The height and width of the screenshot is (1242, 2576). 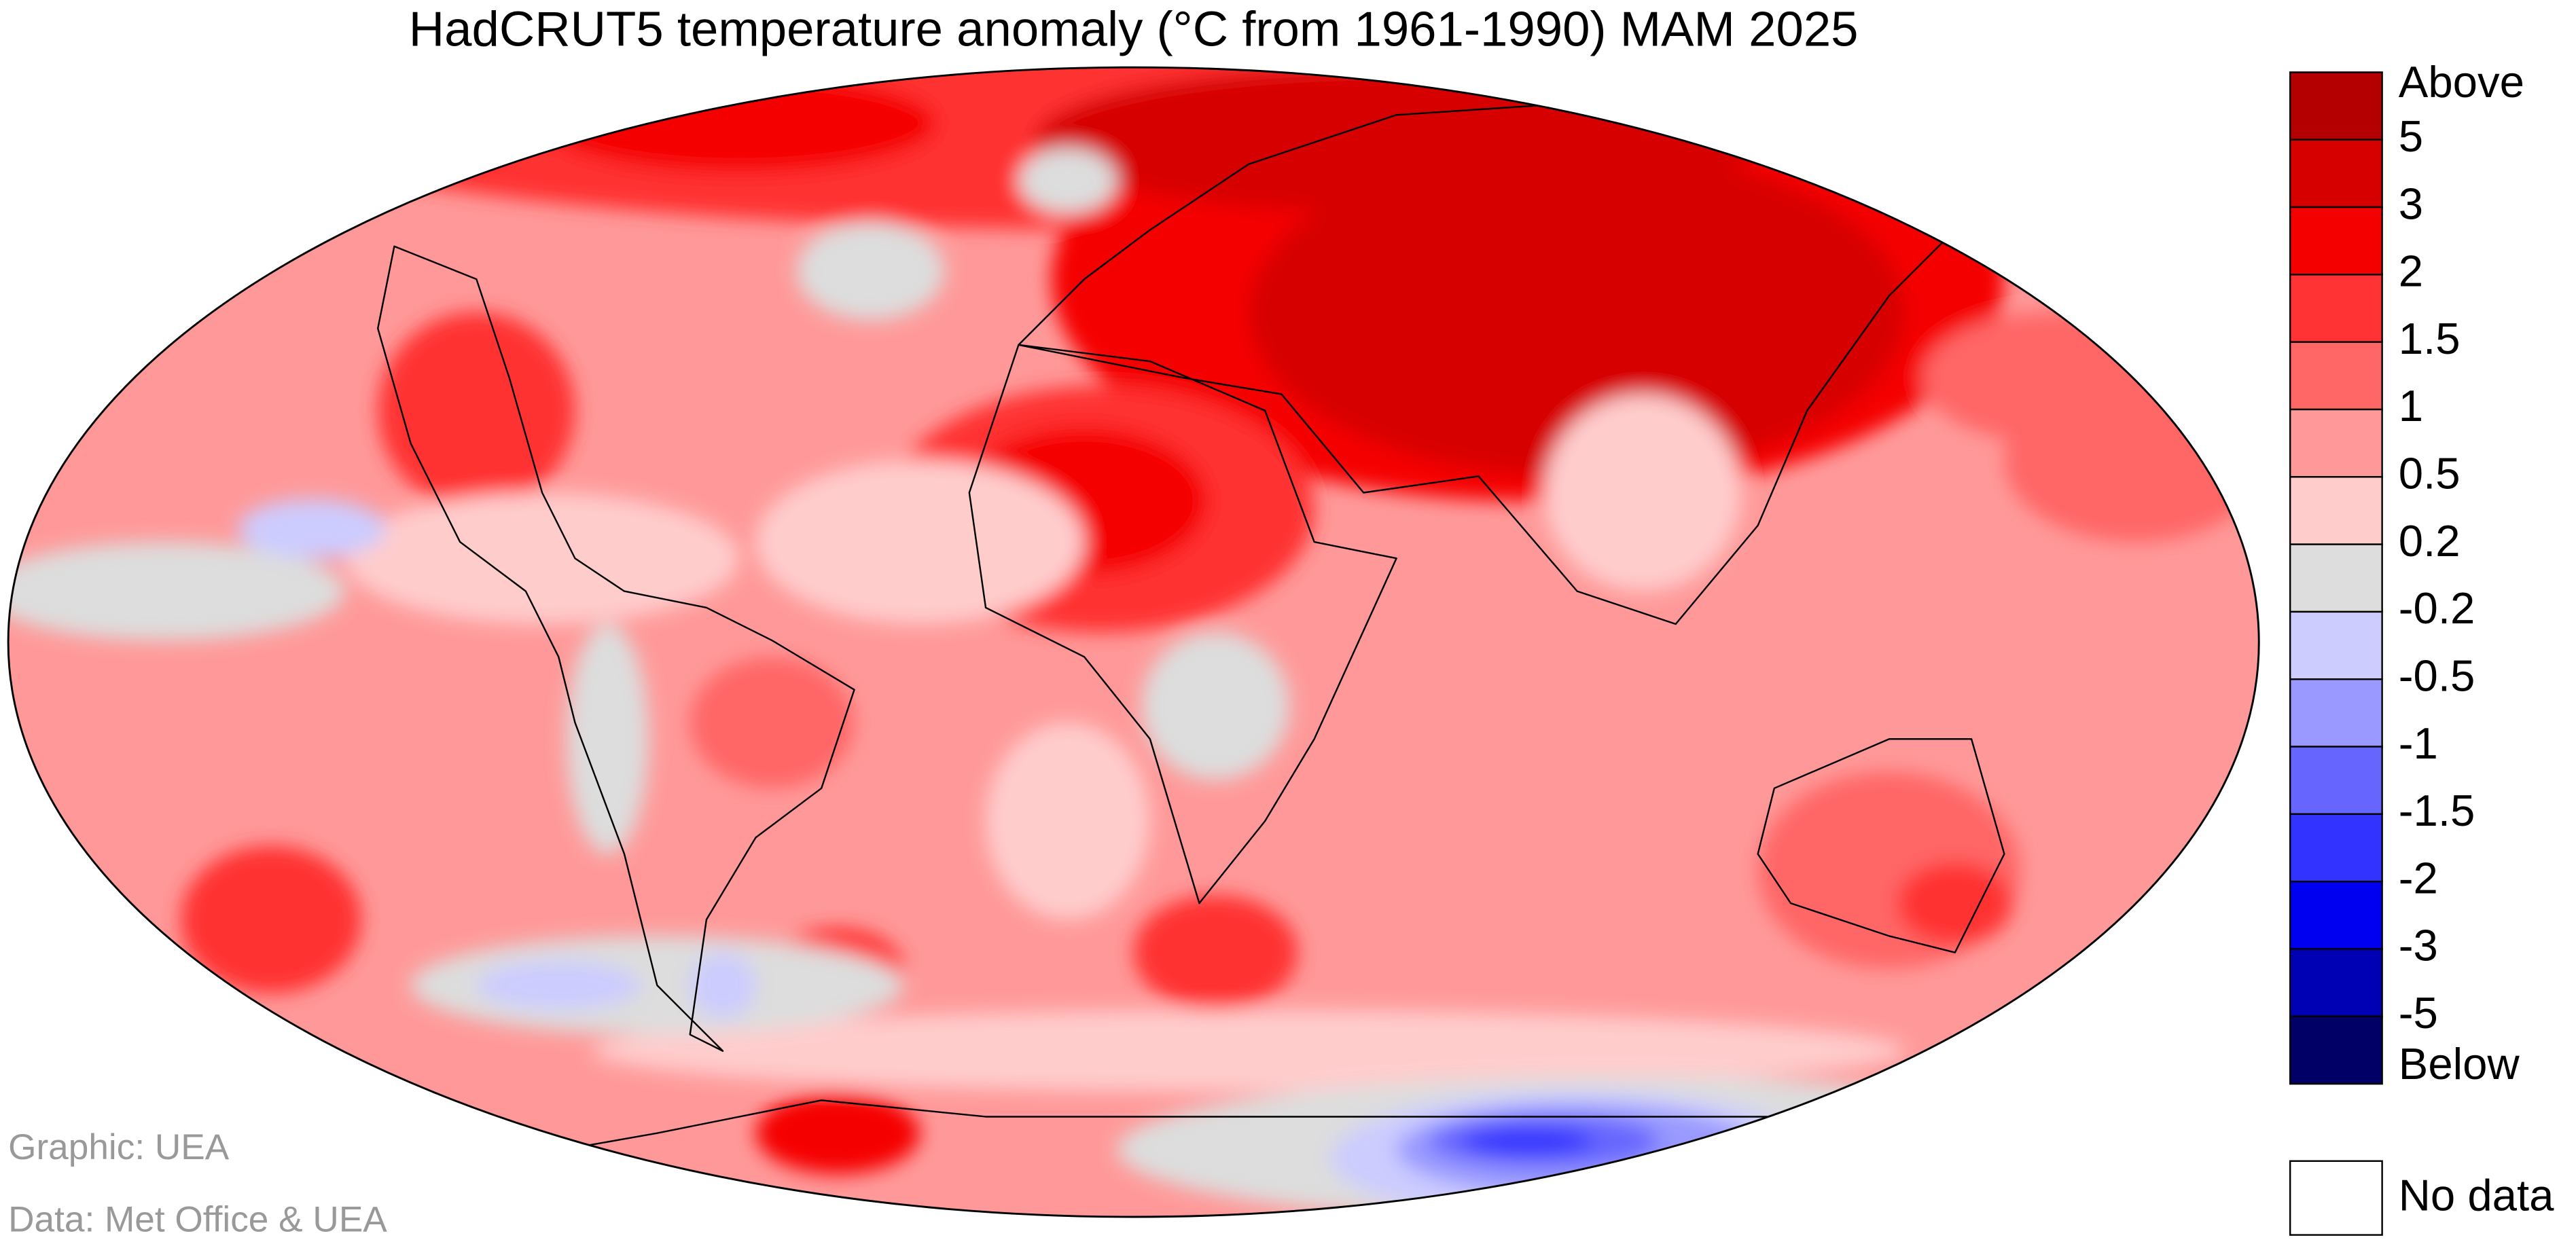 What do you see at coordinates (2411, 271) in the screenshot?
I see `legend-label: 2` at bounding box center [2411, 271].